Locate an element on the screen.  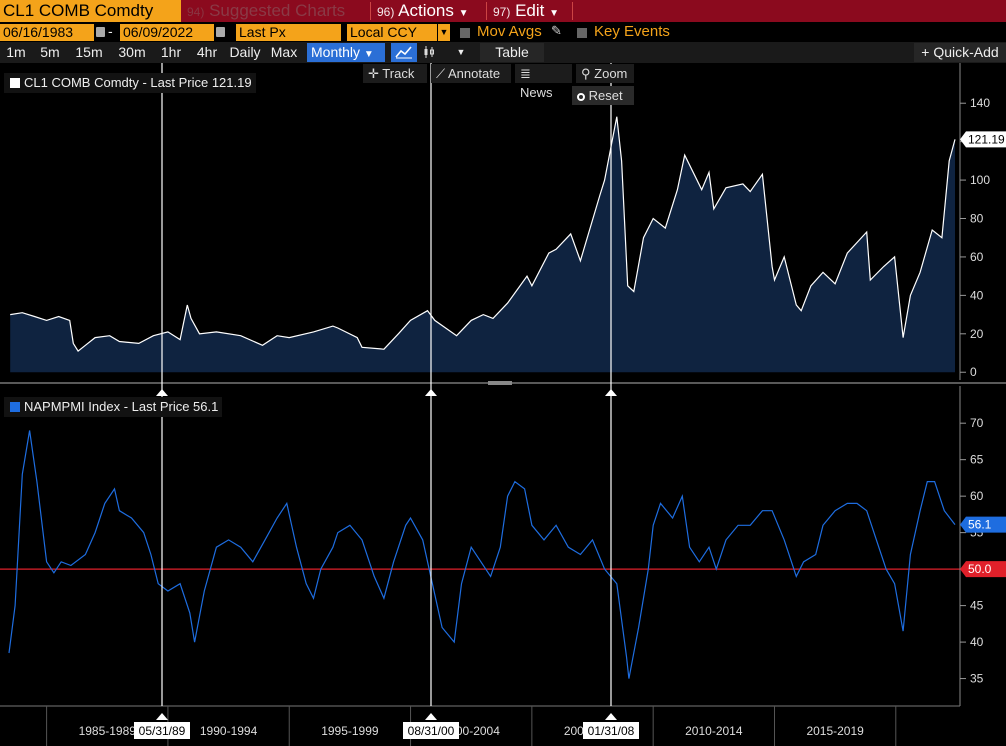
currency-select: Local CCY is located at coordinates (392, 32).